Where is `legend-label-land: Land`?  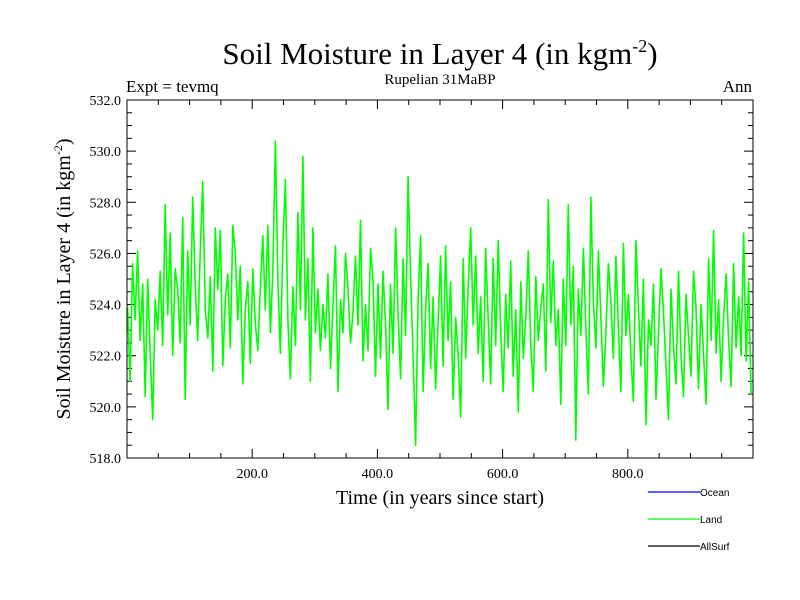
legend-label-land: Land is located at coordinates (711, 520).